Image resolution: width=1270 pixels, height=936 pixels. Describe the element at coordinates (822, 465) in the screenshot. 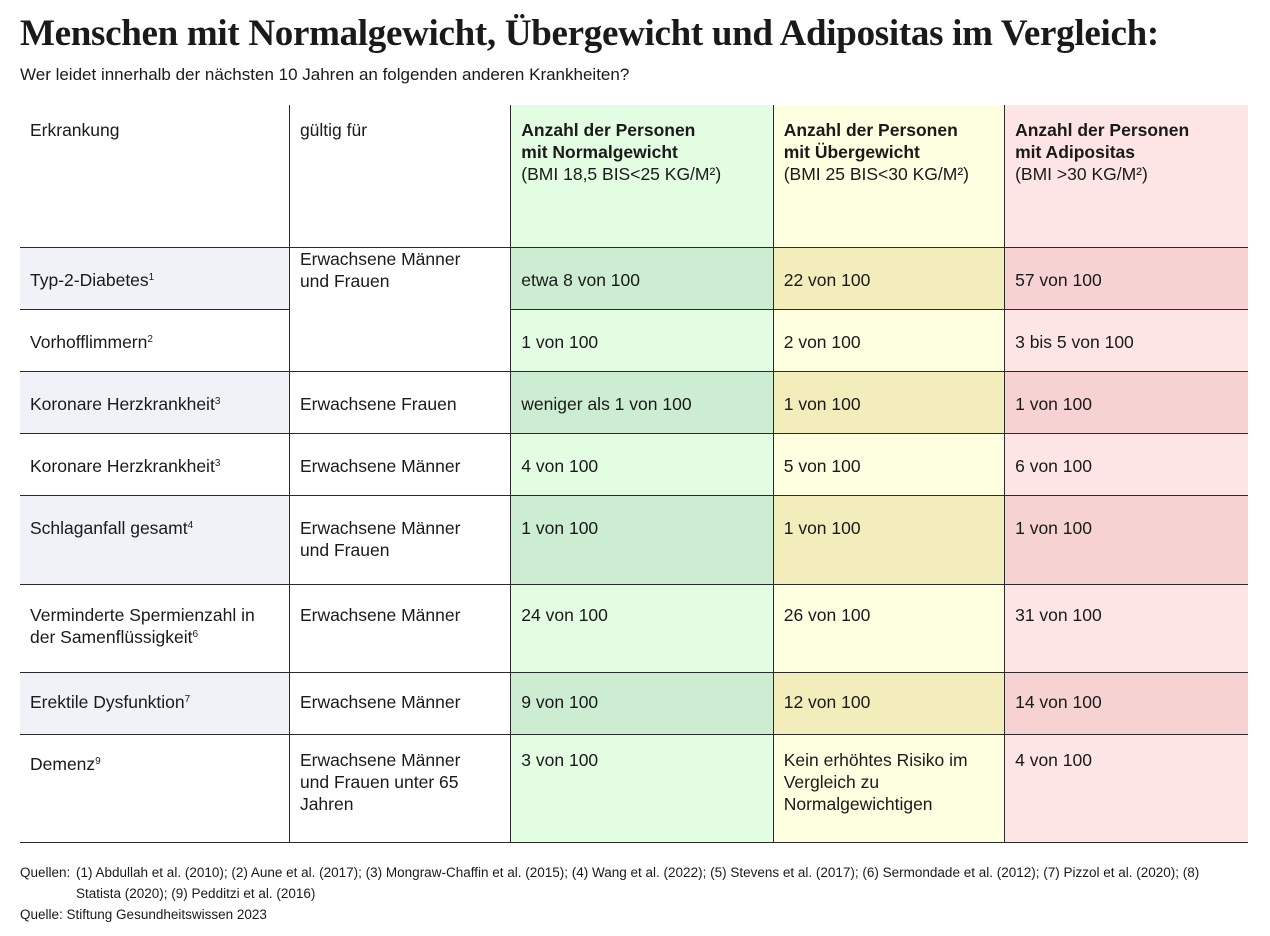

I see `overweight-value: 5 von 100` at that location.